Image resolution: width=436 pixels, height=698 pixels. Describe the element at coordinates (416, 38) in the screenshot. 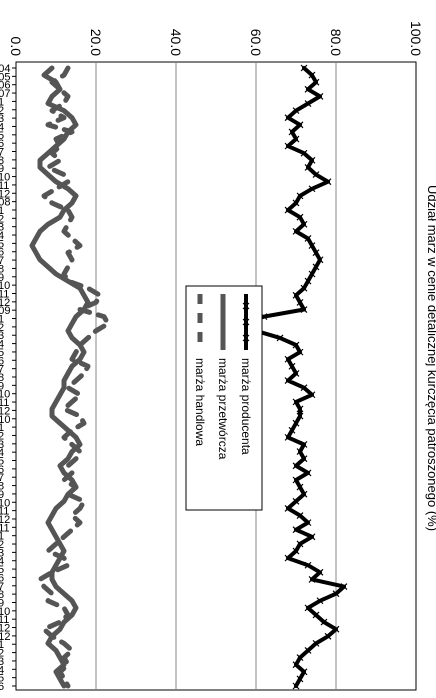

I see `y-tick-label: 100.0` at that location.